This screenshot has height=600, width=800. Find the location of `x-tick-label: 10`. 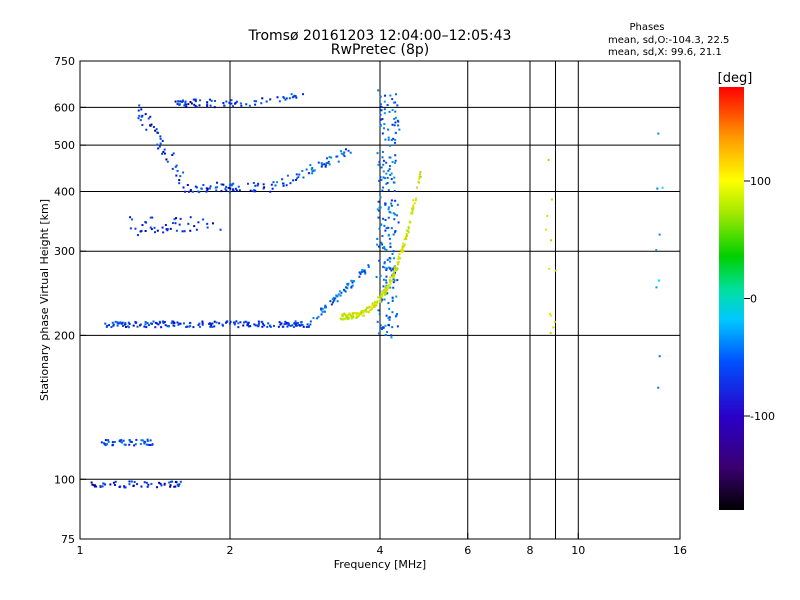

x-tick-label: 10 is located at coordinates (578, 550).